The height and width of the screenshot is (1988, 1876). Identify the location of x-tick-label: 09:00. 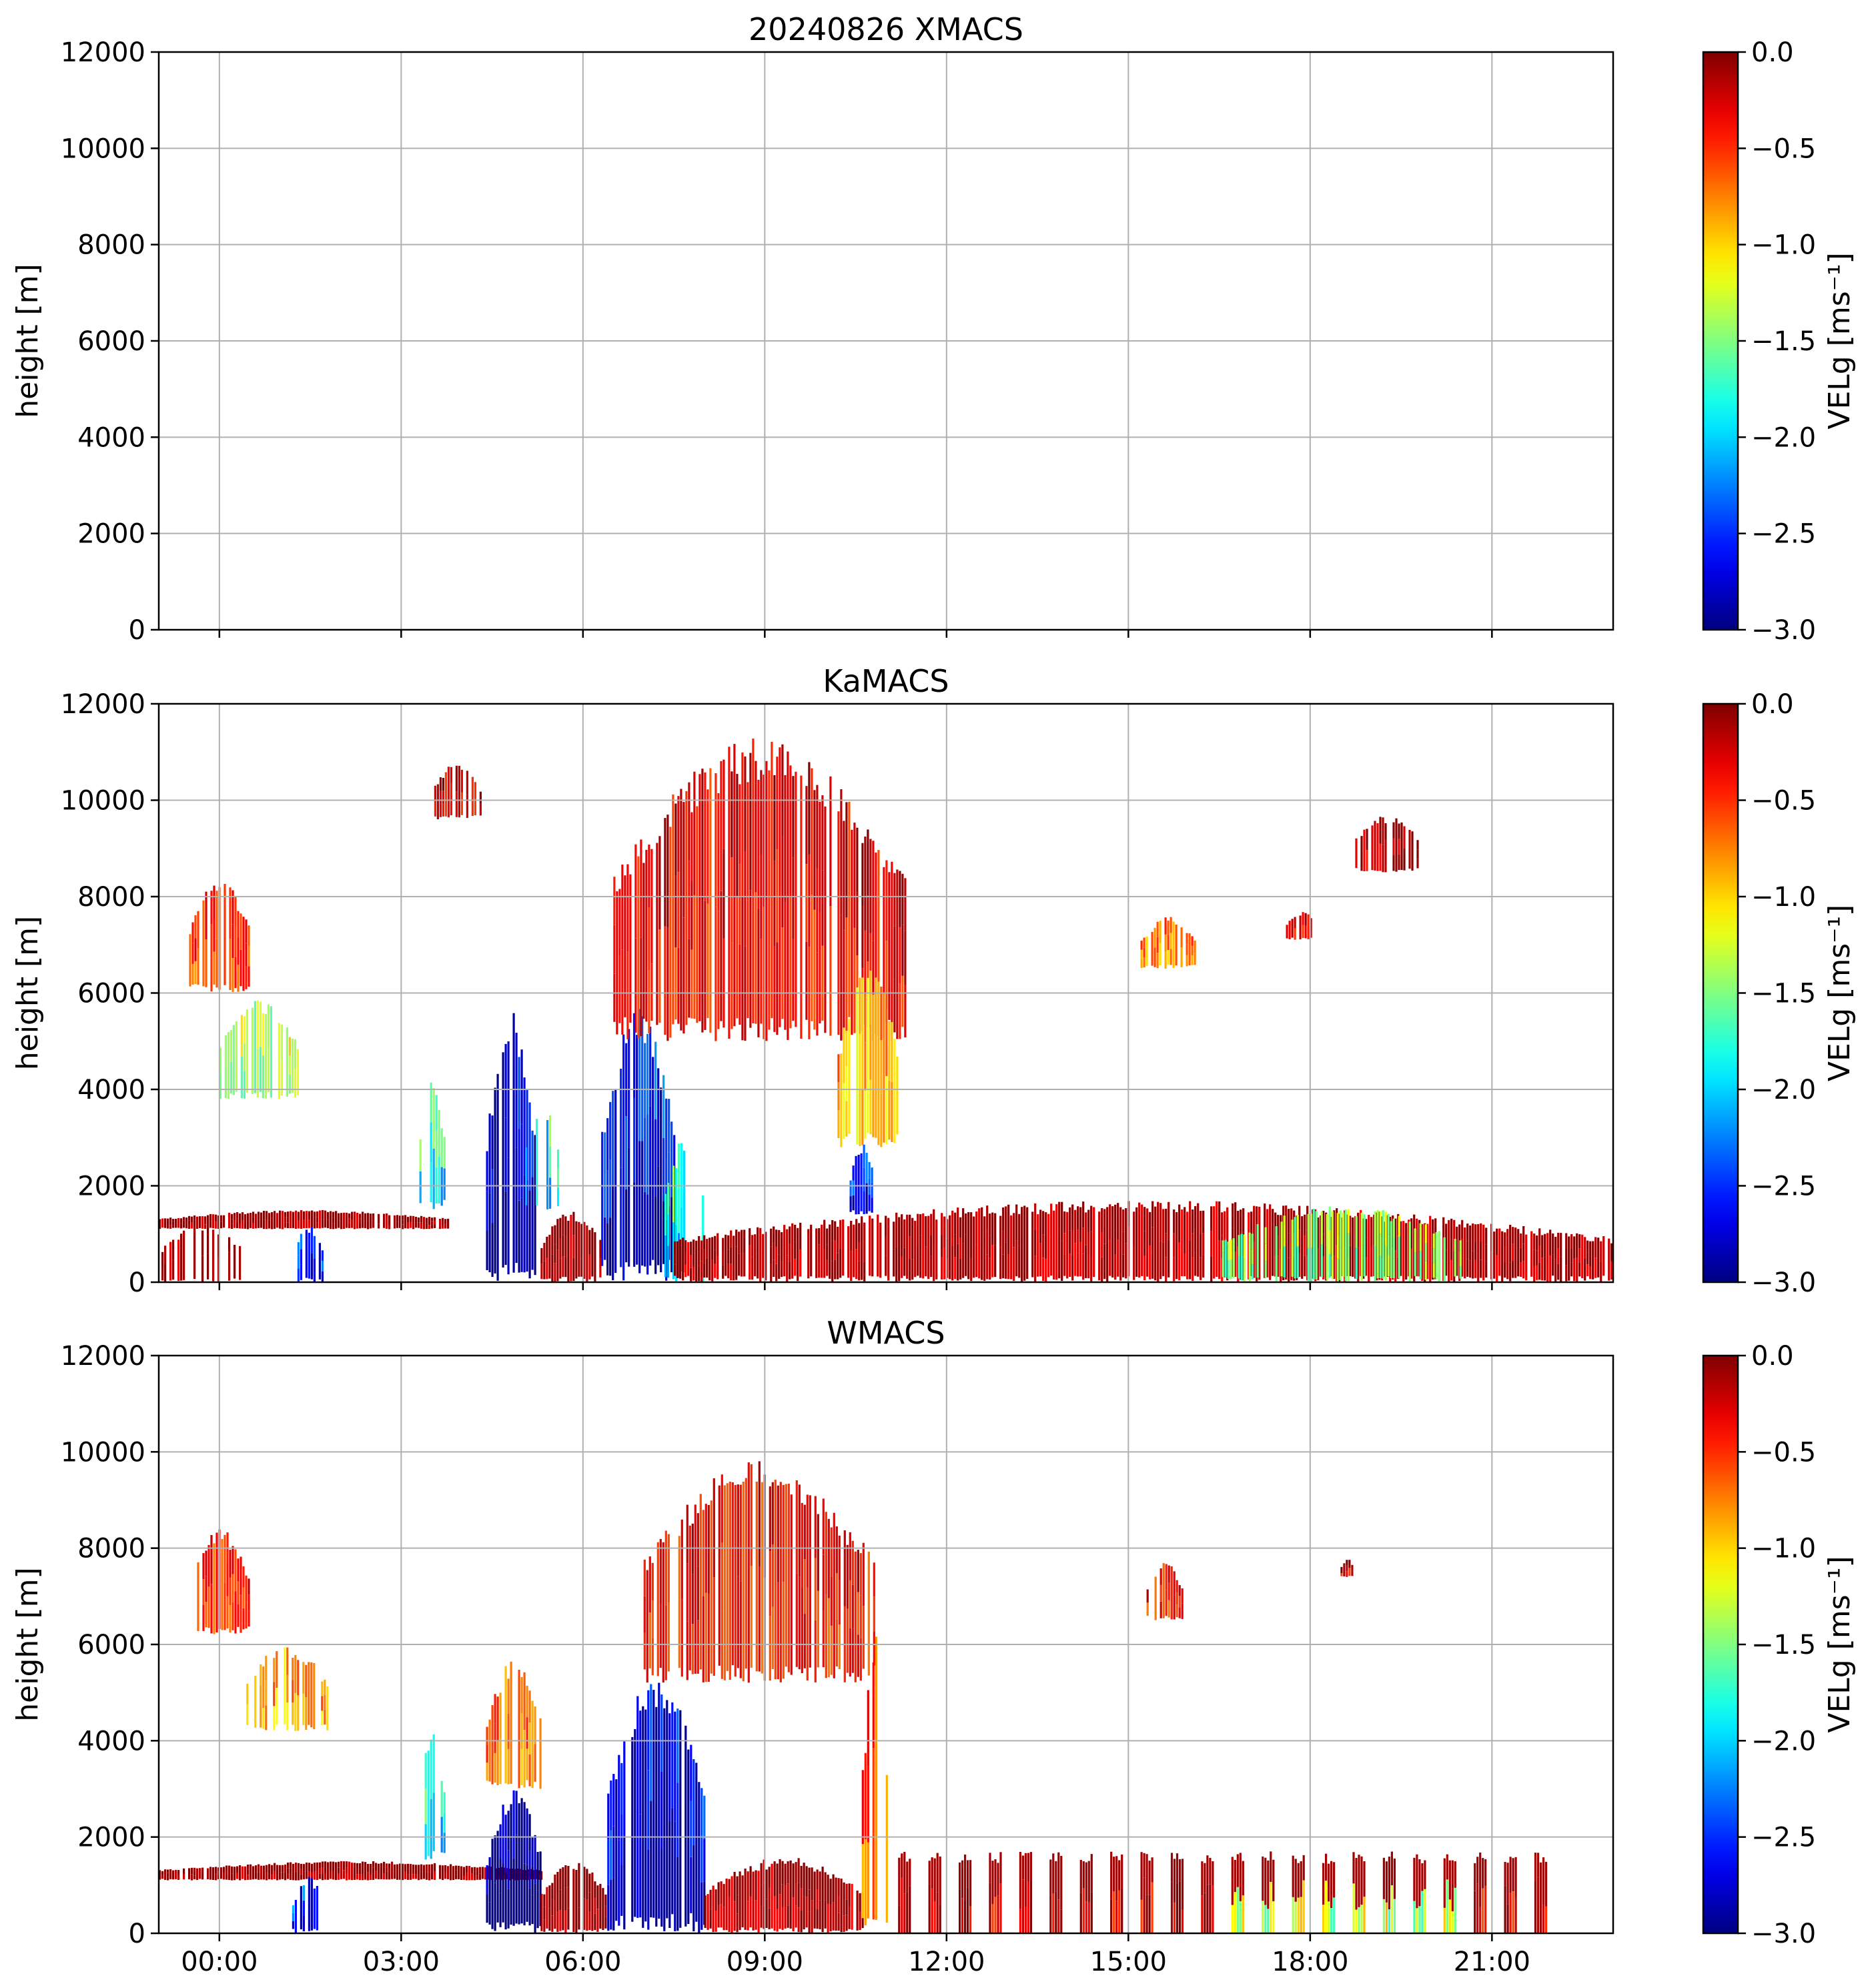
(765, 1962).